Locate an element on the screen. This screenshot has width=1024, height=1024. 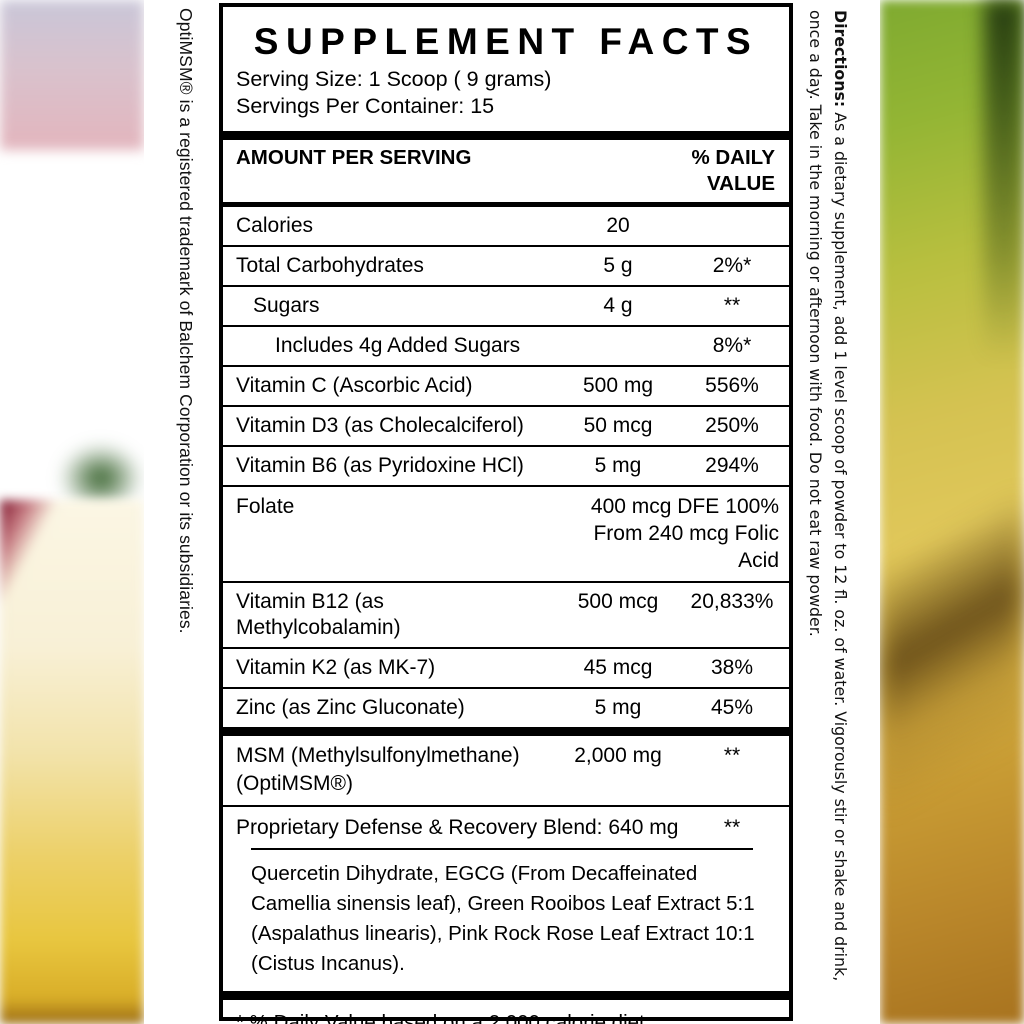
nutrient-daily-value: 556% is located at coordinates (732, 385).